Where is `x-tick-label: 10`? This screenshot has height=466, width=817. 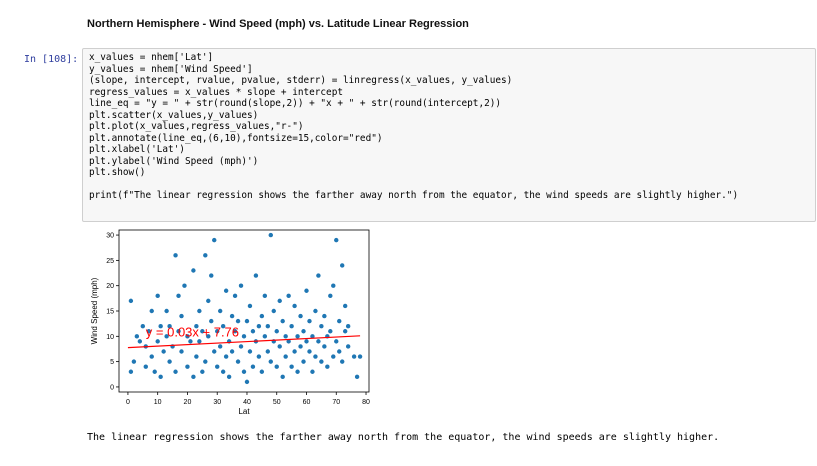
x-tick-label: 10 is located at coordinates (158, 402).